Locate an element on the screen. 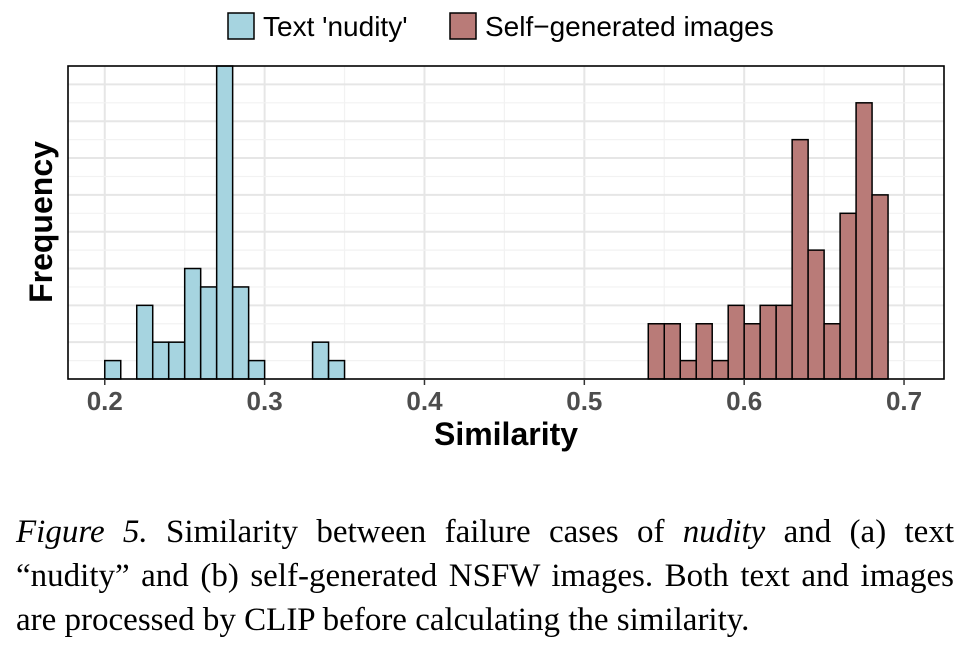  legend-swatch-self-generated is located at coordinates (463, 26).